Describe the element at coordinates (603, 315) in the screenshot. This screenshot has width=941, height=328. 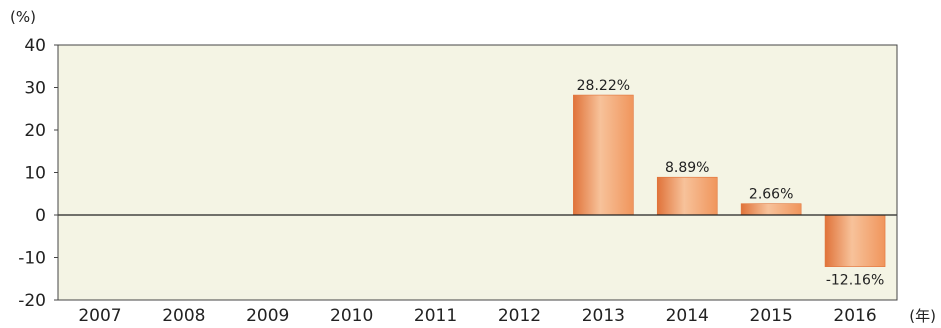
I see `x-tick-label-2013: 2013` at that location.